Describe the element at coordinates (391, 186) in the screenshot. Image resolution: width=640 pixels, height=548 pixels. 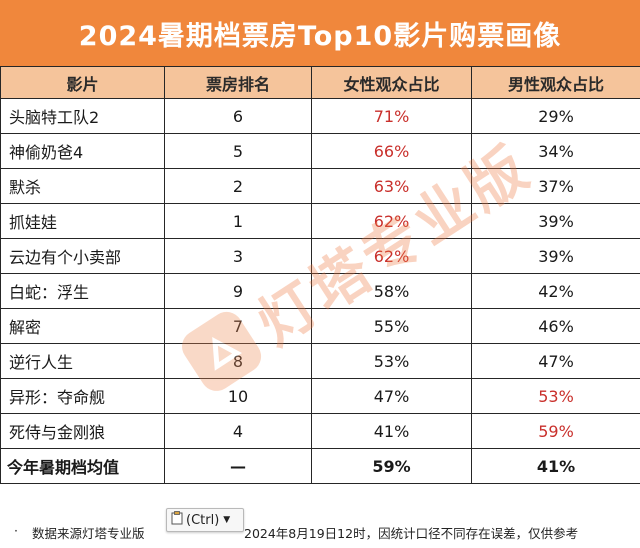
I see `female-share-cell: 63%` at that location.